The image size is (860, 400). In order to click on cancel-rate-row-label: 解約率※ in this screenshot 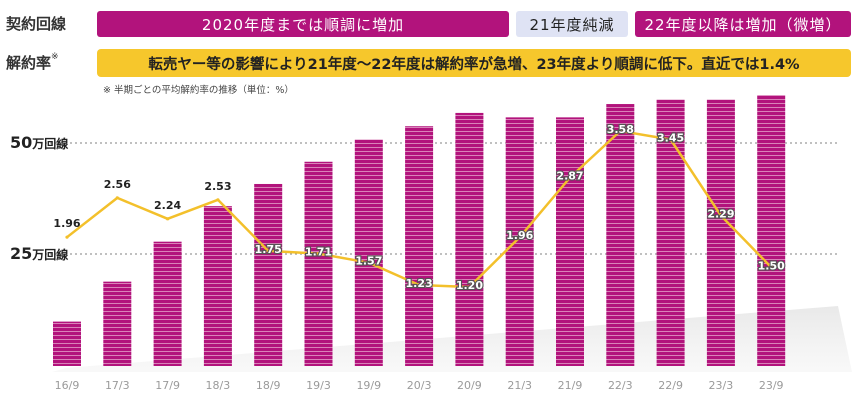, I will do `click(32, 62)`.